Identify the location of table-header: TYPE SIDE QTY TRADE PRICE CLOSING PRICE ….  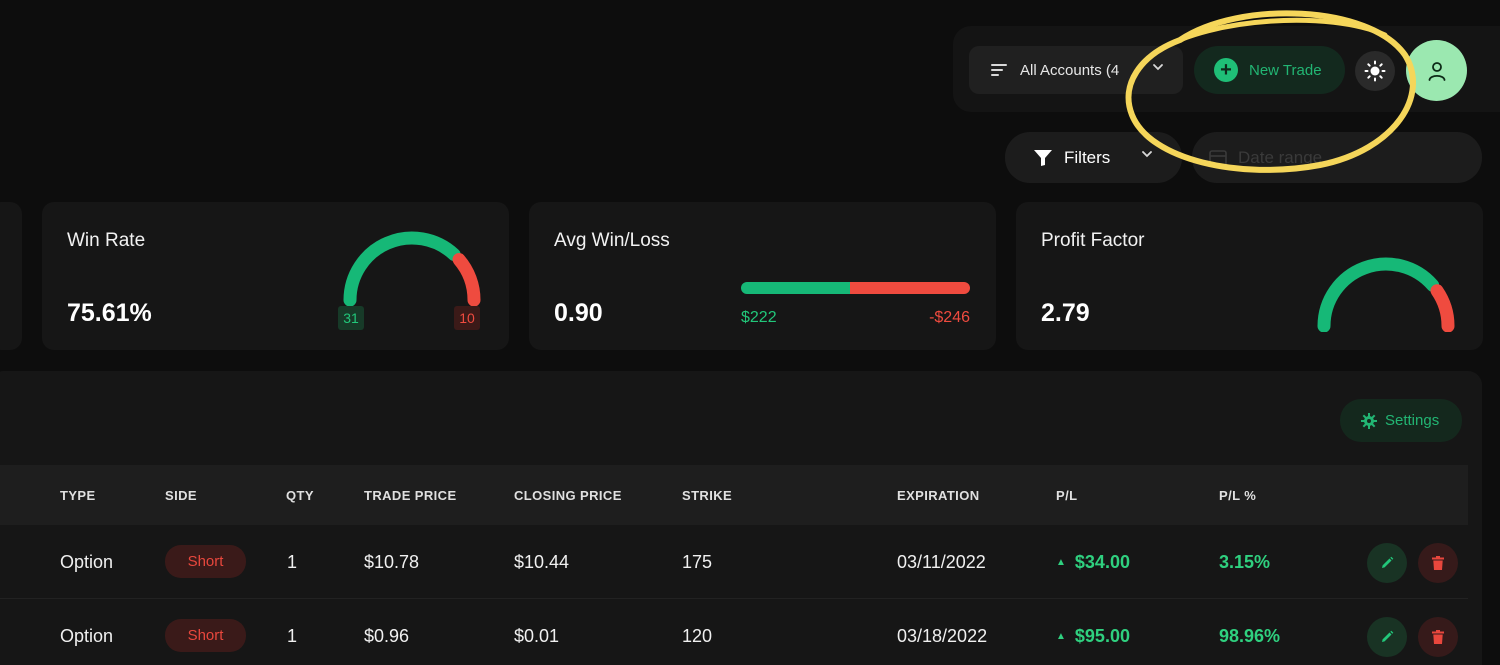
(734, 495).